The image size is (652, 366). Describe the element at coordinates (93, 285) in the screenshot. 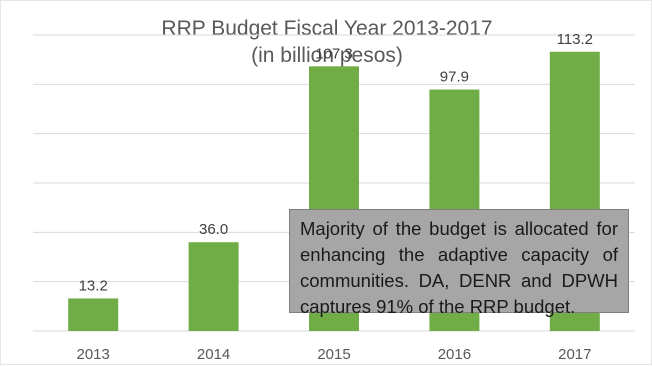

I see `data-label-2013: 13.2` at that location.